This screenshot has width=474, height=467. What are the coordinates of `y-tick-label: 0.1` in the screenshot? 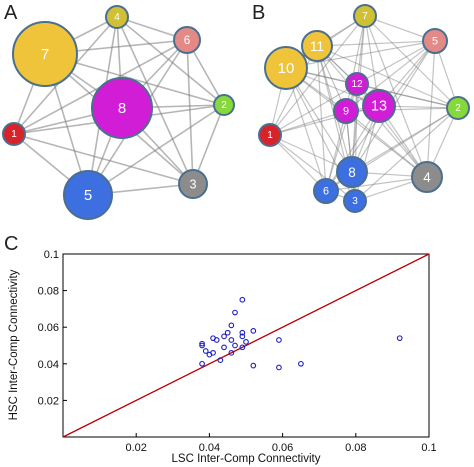 It's located at (51, 255).